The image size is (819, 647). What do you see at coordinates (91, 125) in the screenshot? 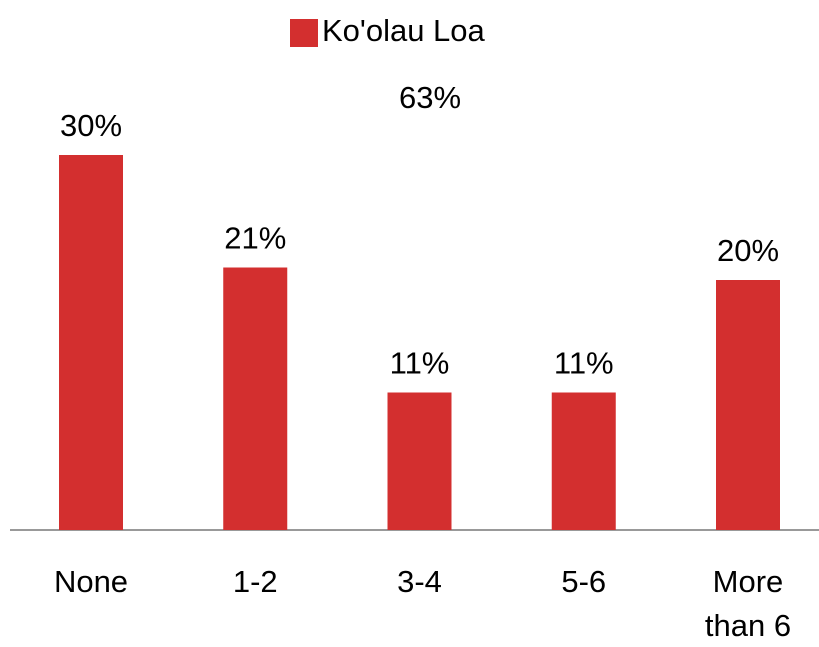
I see `value-label: 30%` at bounding box center [91, 125].